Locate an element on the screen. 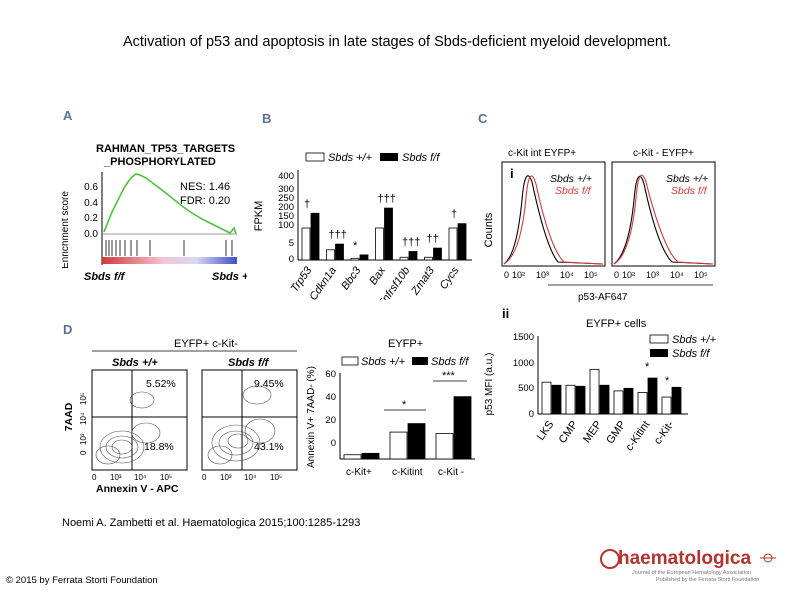  apop-legend-ko: Sbds f/f is located at coordinates (450, 362).